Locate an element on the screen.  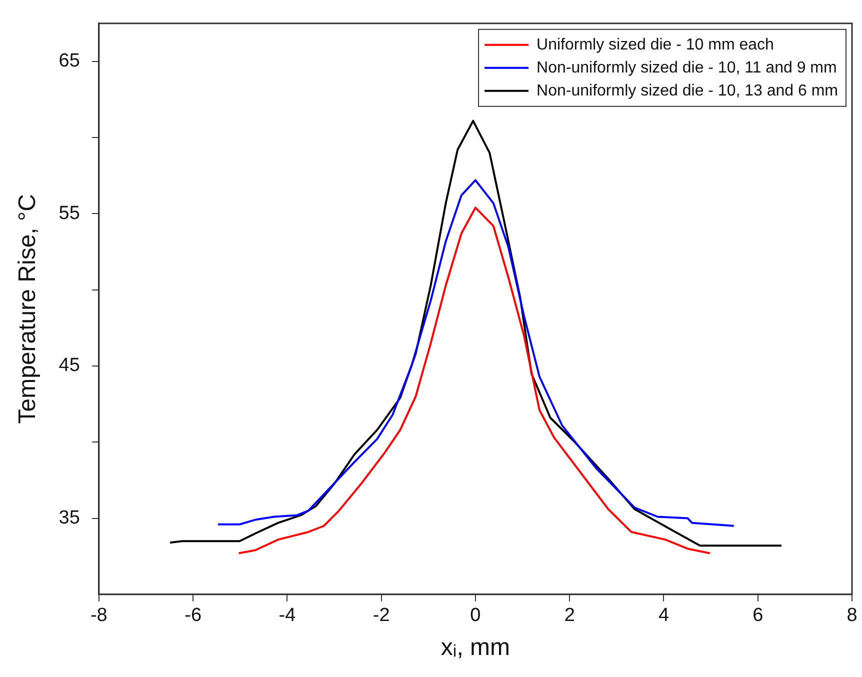
legend-label: Non-uniformly sized die - 10, 11 and 9 mm is located at coordinates (686, 67).